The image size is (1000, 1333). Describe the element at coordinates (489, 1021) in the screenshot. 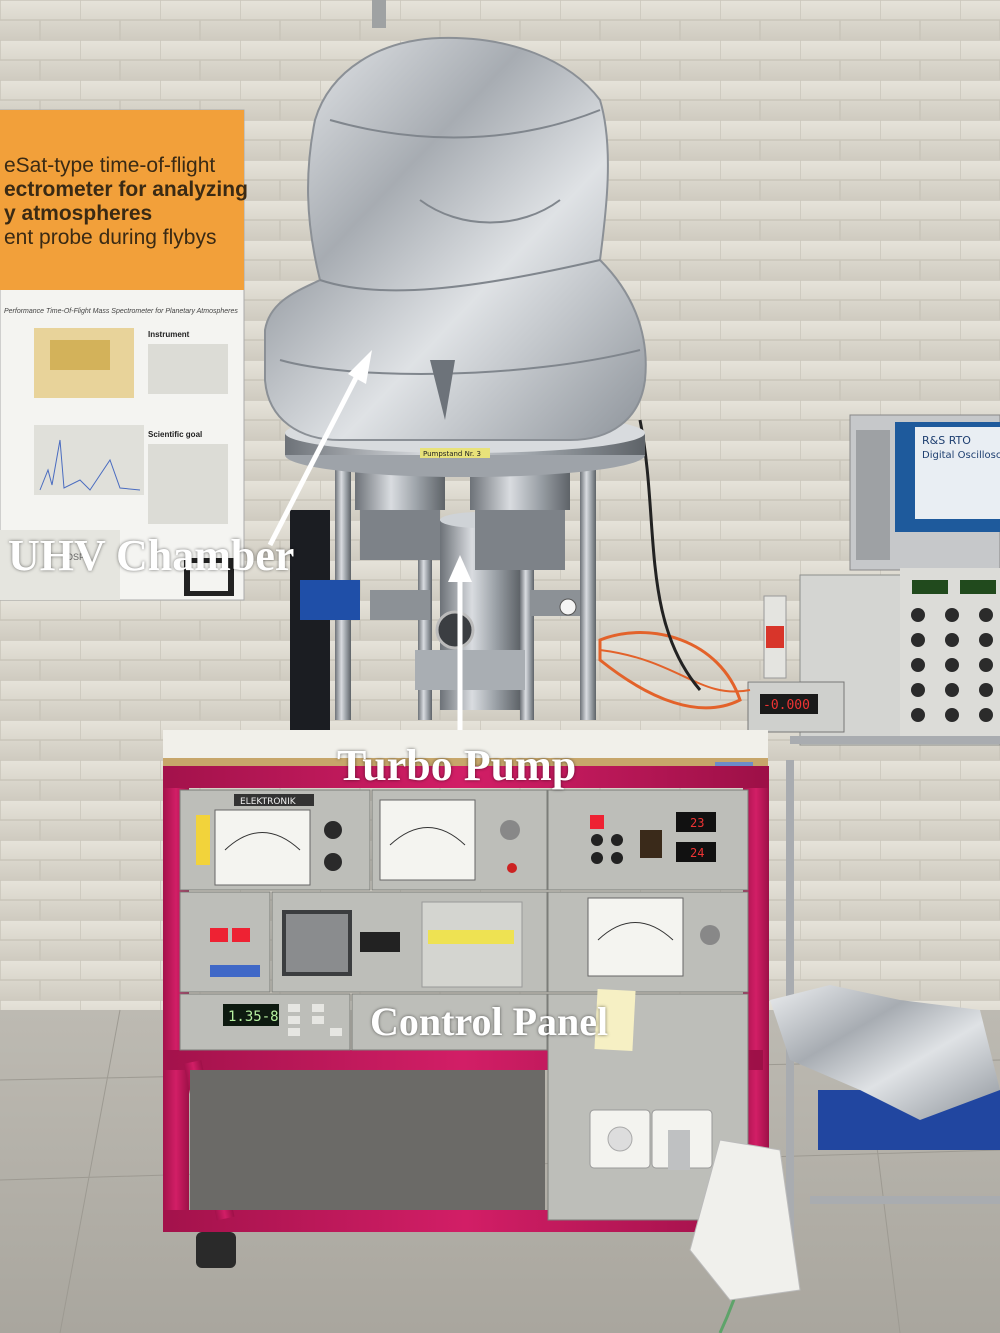

I see `control-panel-label: Control Panel` at that location.